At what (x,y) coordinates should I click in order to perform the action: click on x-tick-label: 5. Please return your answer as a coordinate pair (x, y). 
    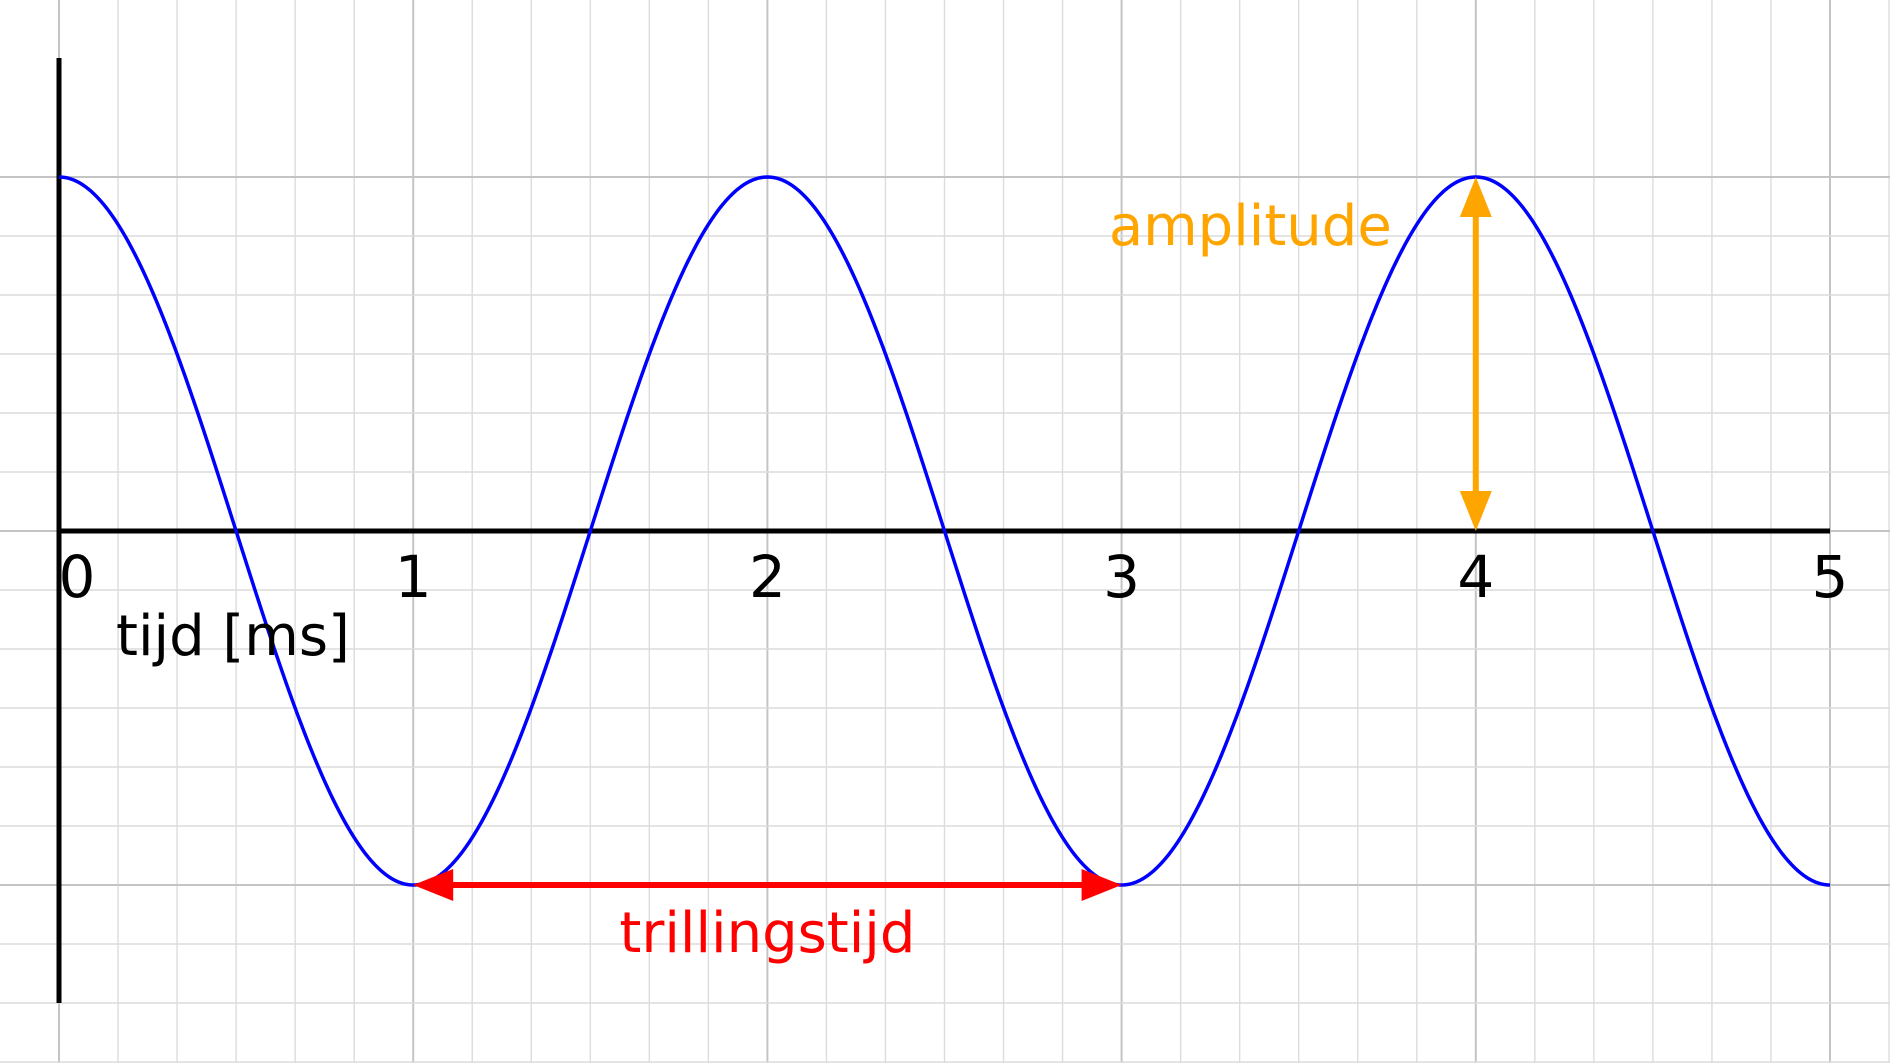
    Looking at the image, I should click on (1830, 577).